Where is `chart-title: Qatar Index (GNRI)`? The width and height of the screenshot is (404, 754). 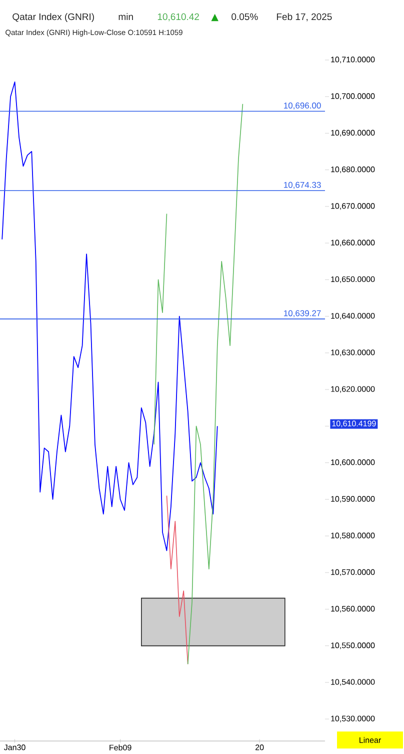
chart-title: Qatar Index (GNRI) is located at coordinates (53, 17).